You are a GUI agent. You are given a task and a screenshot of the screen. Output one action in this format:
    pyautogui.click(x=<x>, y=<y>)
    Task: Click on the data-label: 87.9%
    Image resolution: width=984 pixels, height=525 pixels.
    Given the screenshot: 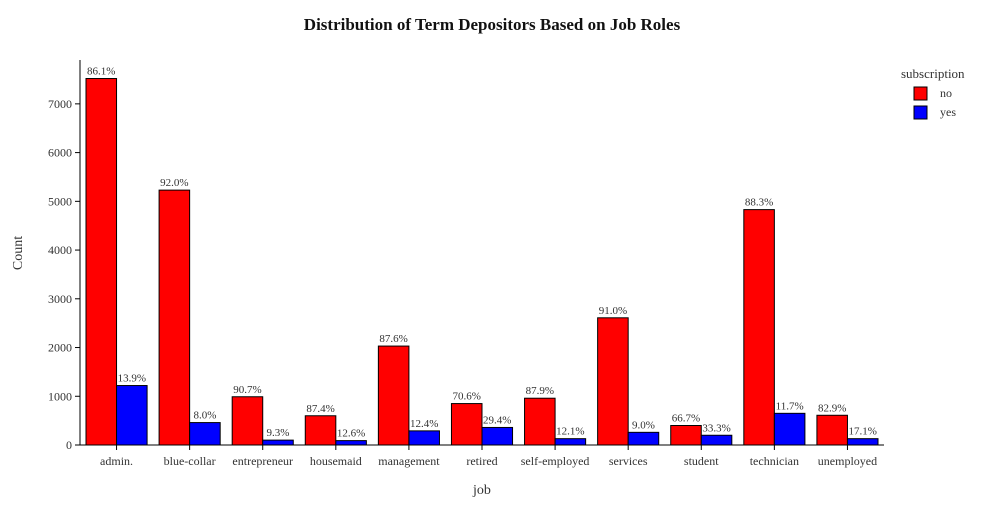 What is the action you would take?
    pyautogui.click(x=540, y=391)
    